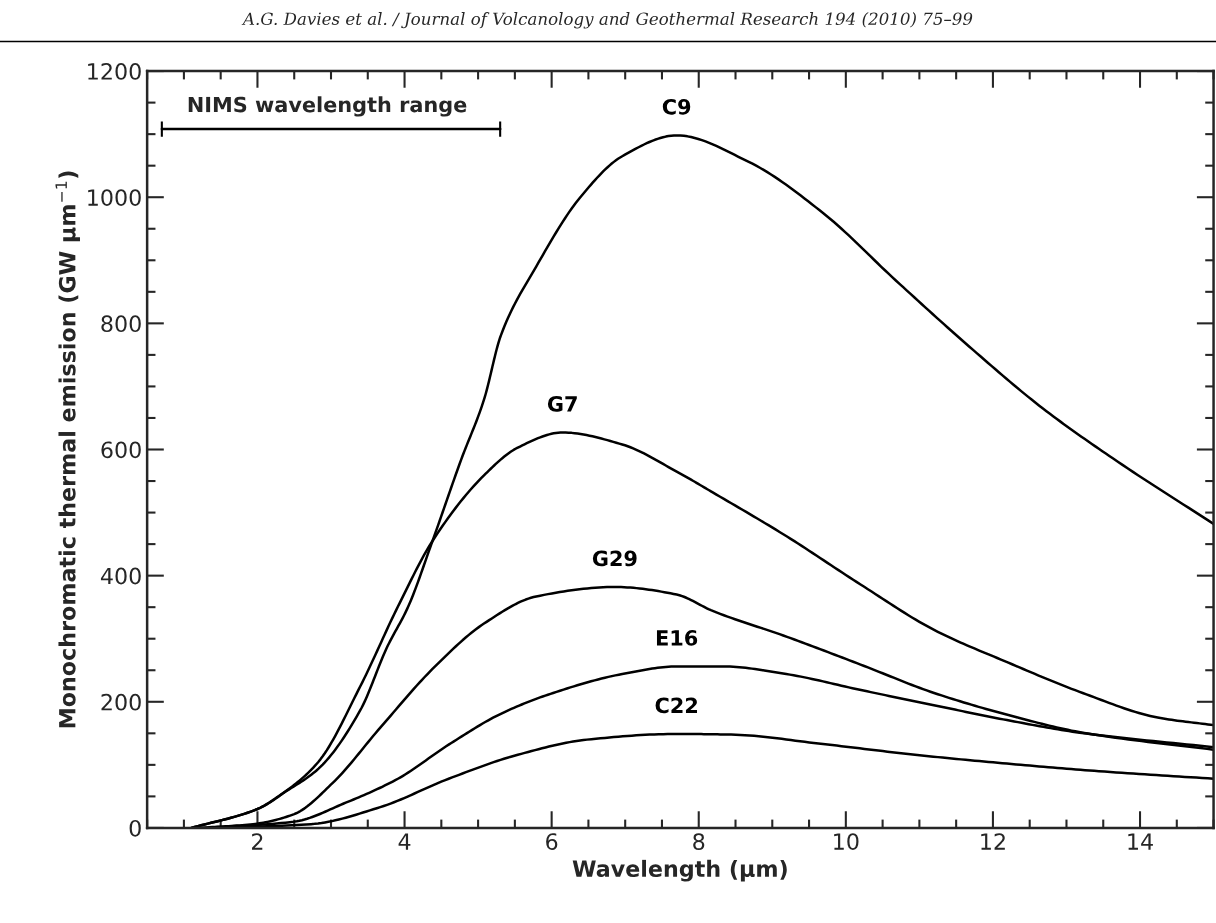  Describe the element at coordinates (135, 828) in the screenshot. I see `y-tick-label: 0` at that location.